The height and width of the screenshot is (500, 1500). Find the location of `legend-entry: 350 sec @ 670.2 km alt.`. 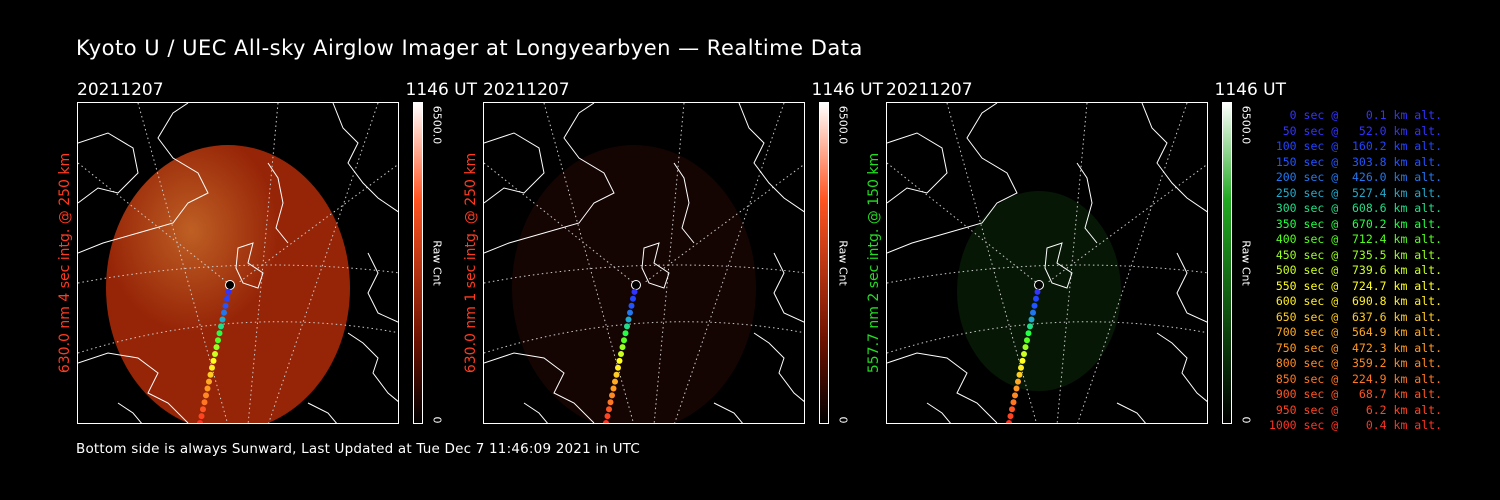

legend-entry: 350 sec @ 670.2 km alt. is located at coordinates (1358, 223).